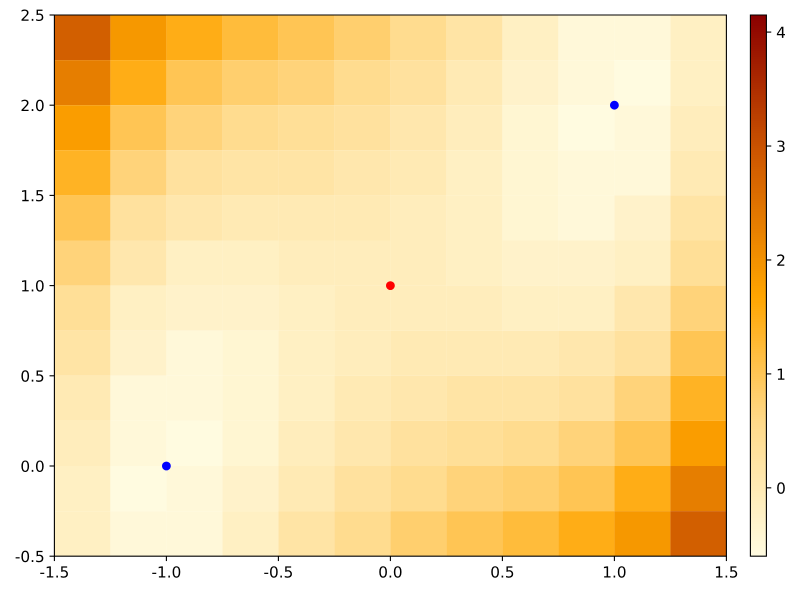 Image resolution: width=800 pixels, height=600 pixels. Describe the element at coordinates (781, 374) in the screenshot. I see `color-bar-label: 1` at that location.